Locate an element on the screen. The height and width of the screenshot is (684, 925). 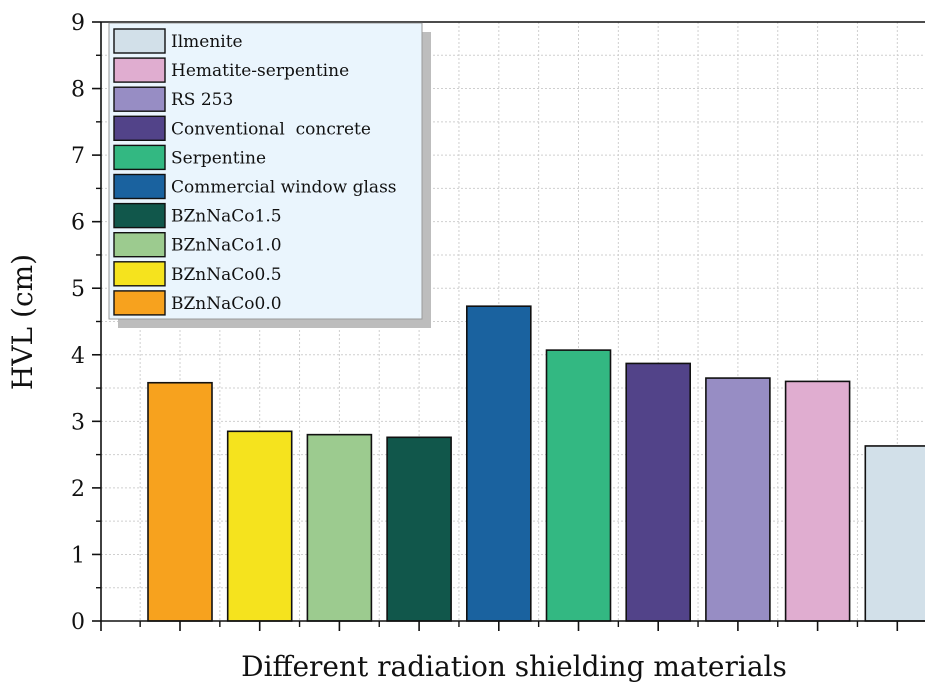
bar-commercial-window-glass is located at coordinates (498, 463).